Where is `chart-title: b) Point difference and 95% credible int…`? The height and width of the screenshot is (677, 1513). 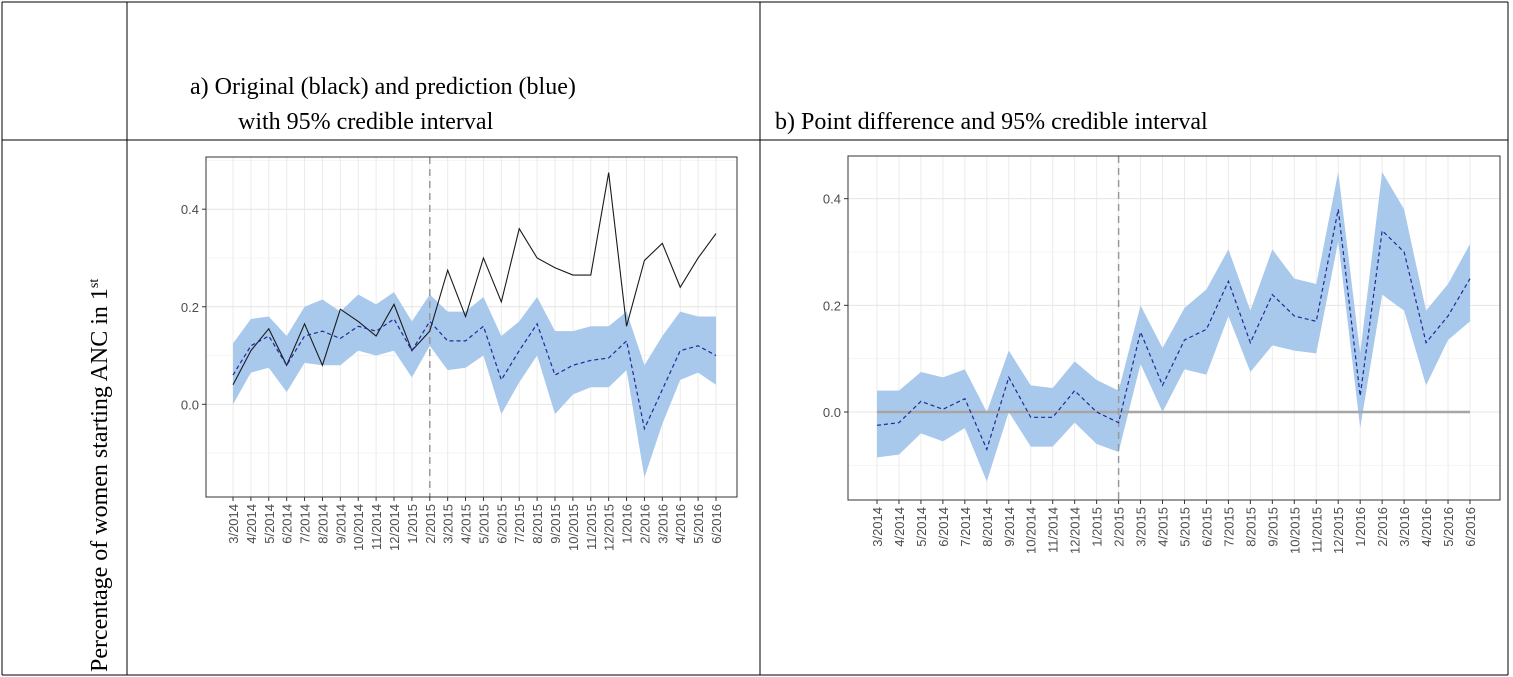 chart-title: b) Point difference and 95% credible int… is located at coordinates (991, 122).